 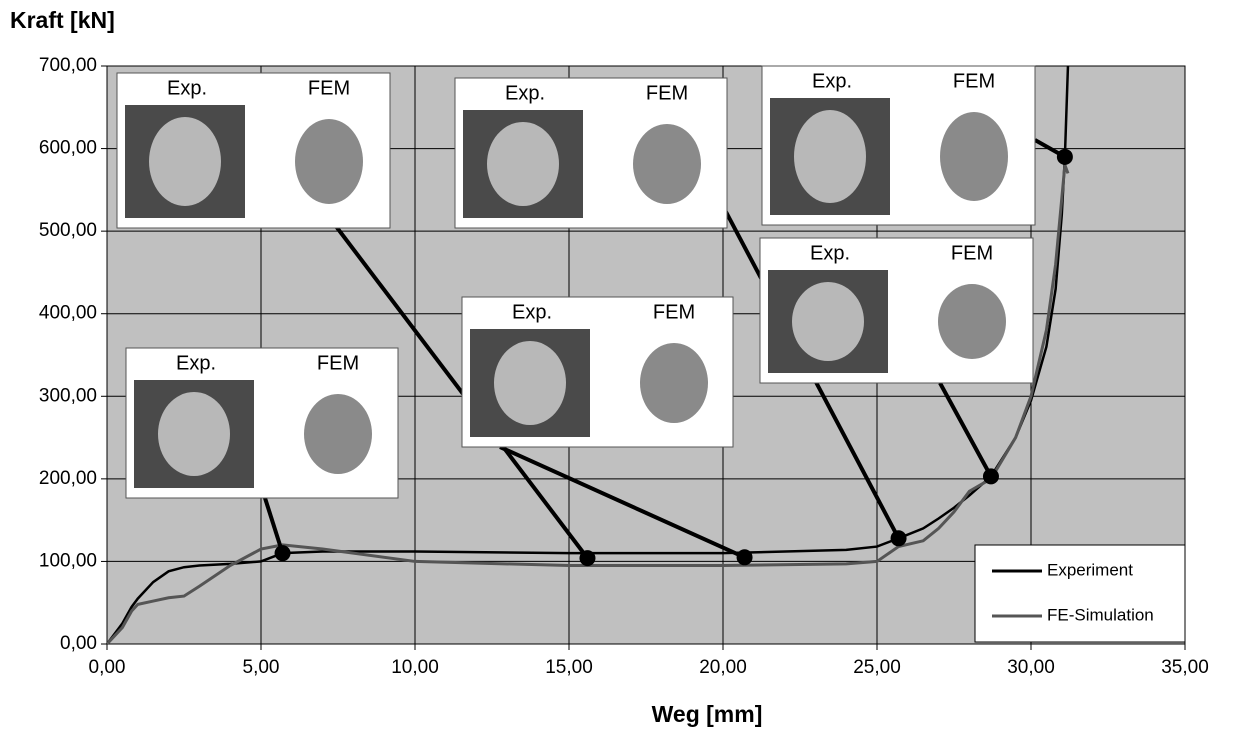 I want to click on x-axis-title: Weg [mm], so click(x=707, y=714).